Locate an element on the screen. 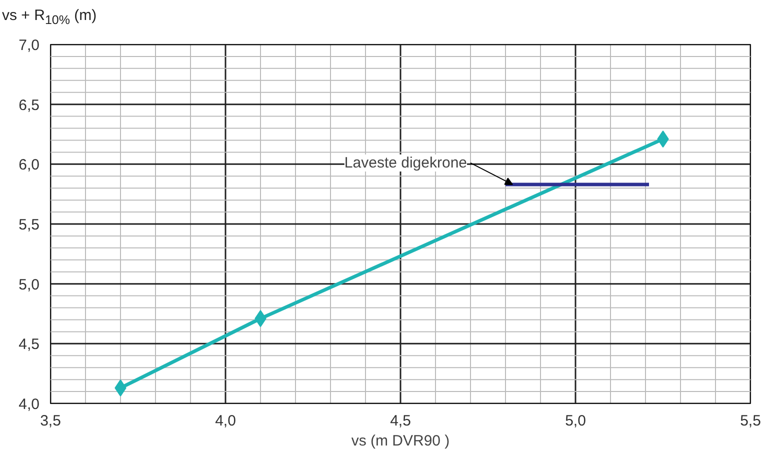 The width and height of the screenshot is (770, 450). y-tick-label: 7,0 is located at coordinates (29, 45).